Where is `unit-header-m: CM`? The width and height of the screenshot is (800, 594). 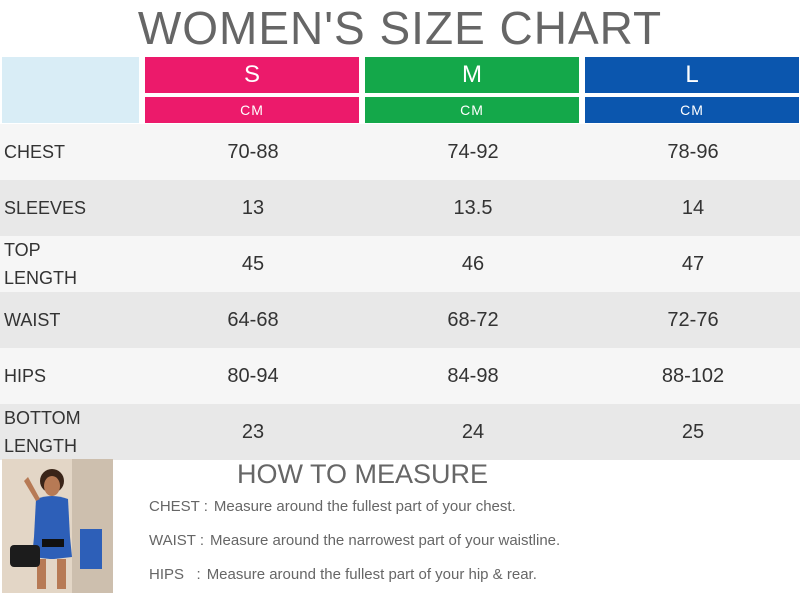 unit-header-m: CM is located at coordinates (472, 110).